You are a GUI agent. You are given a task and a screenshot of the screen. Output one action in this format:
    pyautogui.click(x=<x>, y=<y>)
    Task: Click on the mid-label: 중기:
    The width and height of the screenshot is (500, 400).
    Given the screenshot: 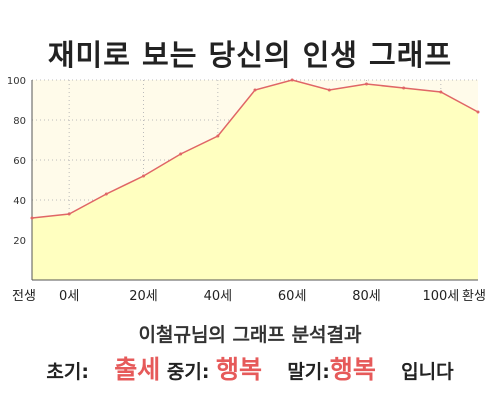 What is the action you would take?
    pyautogui.click(x=188, y=372)
    